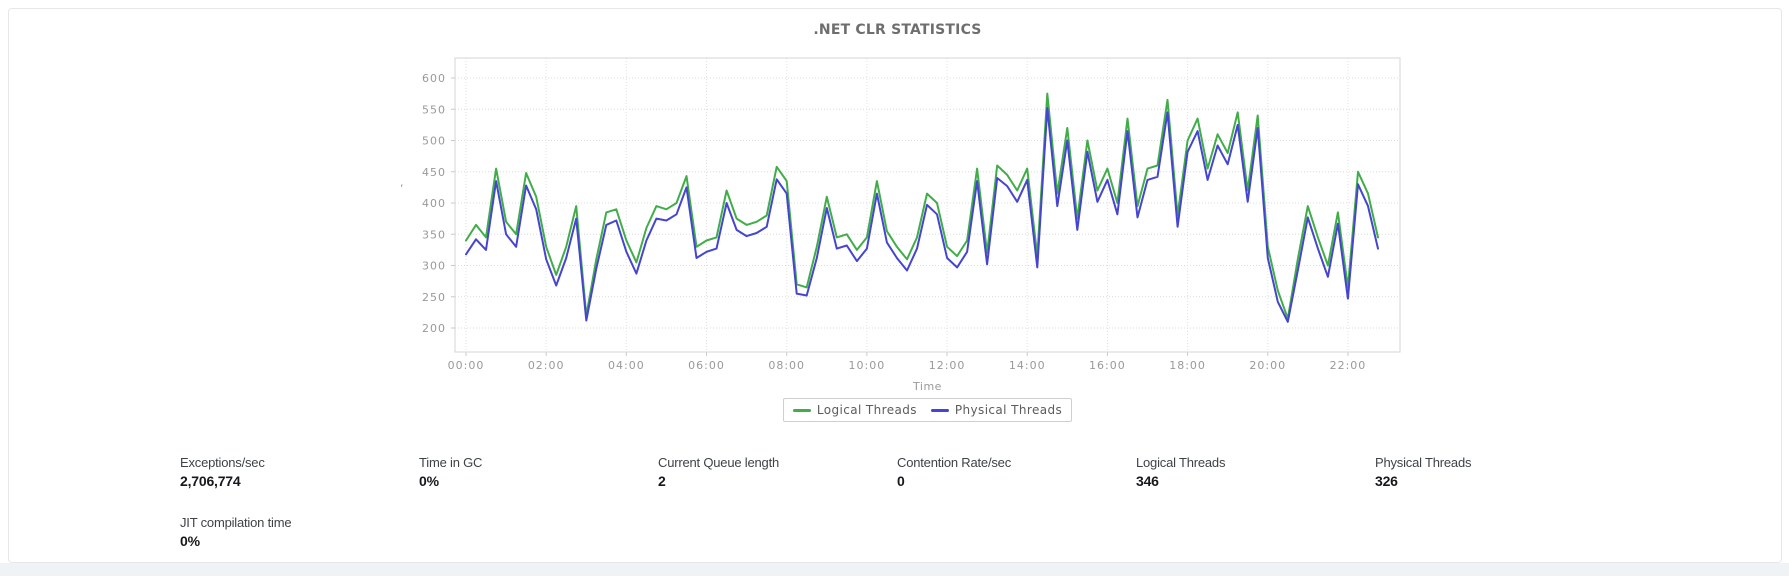 Image resolution: width=1789 pixels, height=576 pixels. I want to click on x-axis-title: Time, so click(927, 386).